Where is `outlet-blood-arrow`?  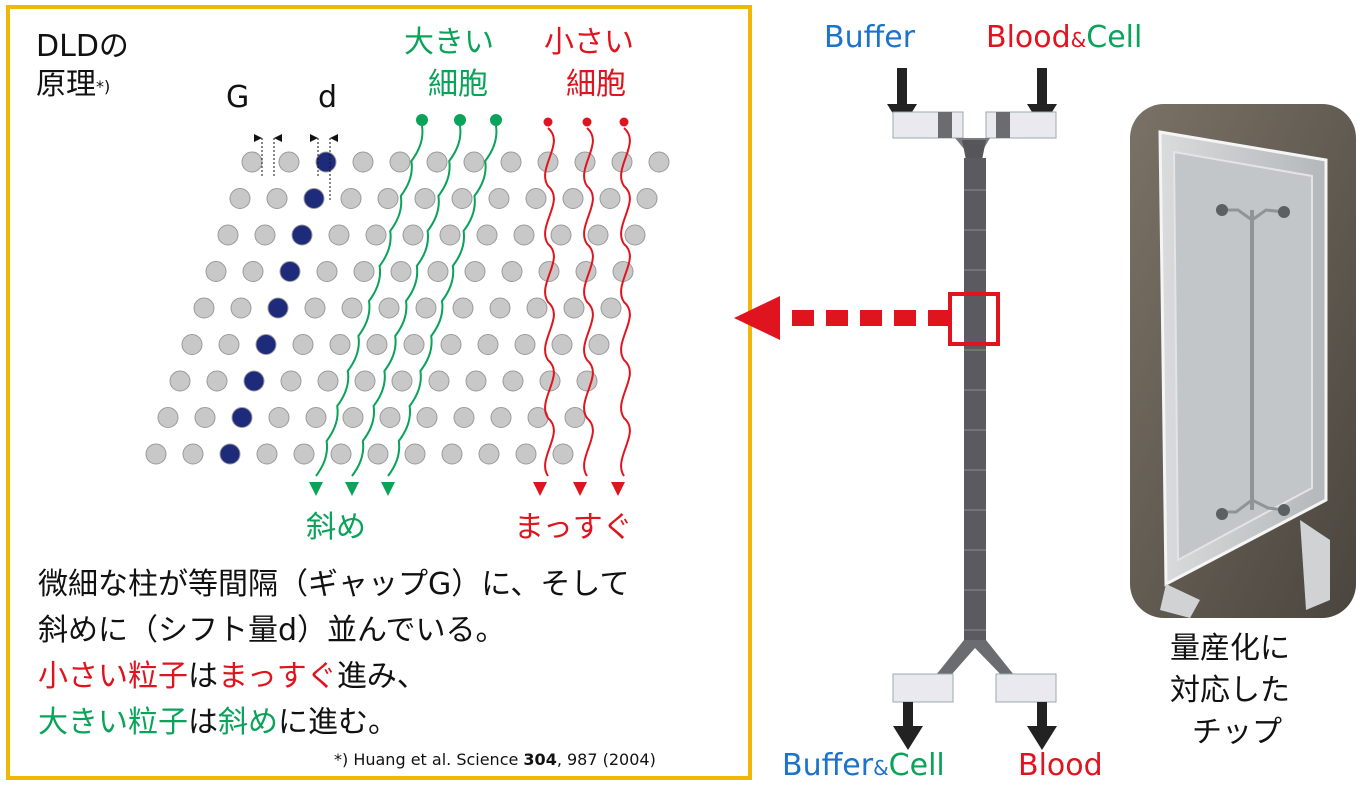 outlet-blood-arrow is located at coordinates (1042, 726).